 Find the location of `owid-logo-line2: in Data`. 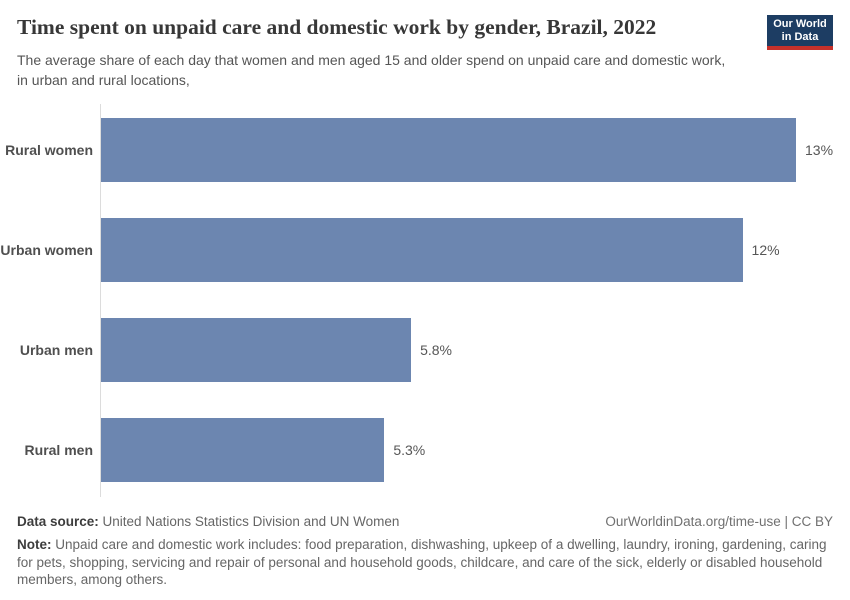

owid-logo-line2: in Data is located at coordinates (800, 36).